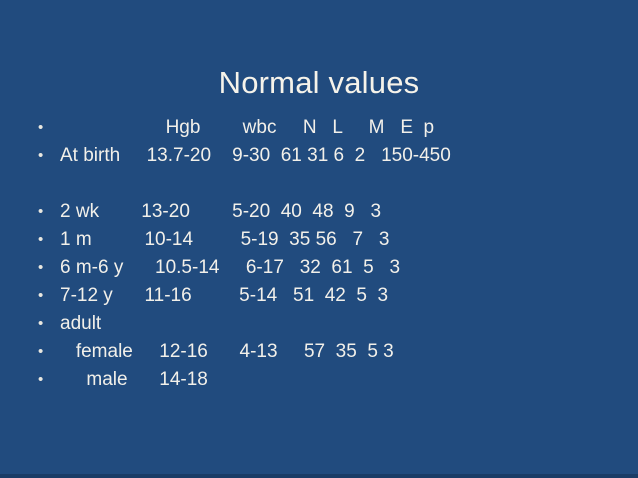 This screenshot has width=638, height=478. Describe the element at coordinates (319, 324) in the screenshot. I see `list-item-adult: • adult` at that location.